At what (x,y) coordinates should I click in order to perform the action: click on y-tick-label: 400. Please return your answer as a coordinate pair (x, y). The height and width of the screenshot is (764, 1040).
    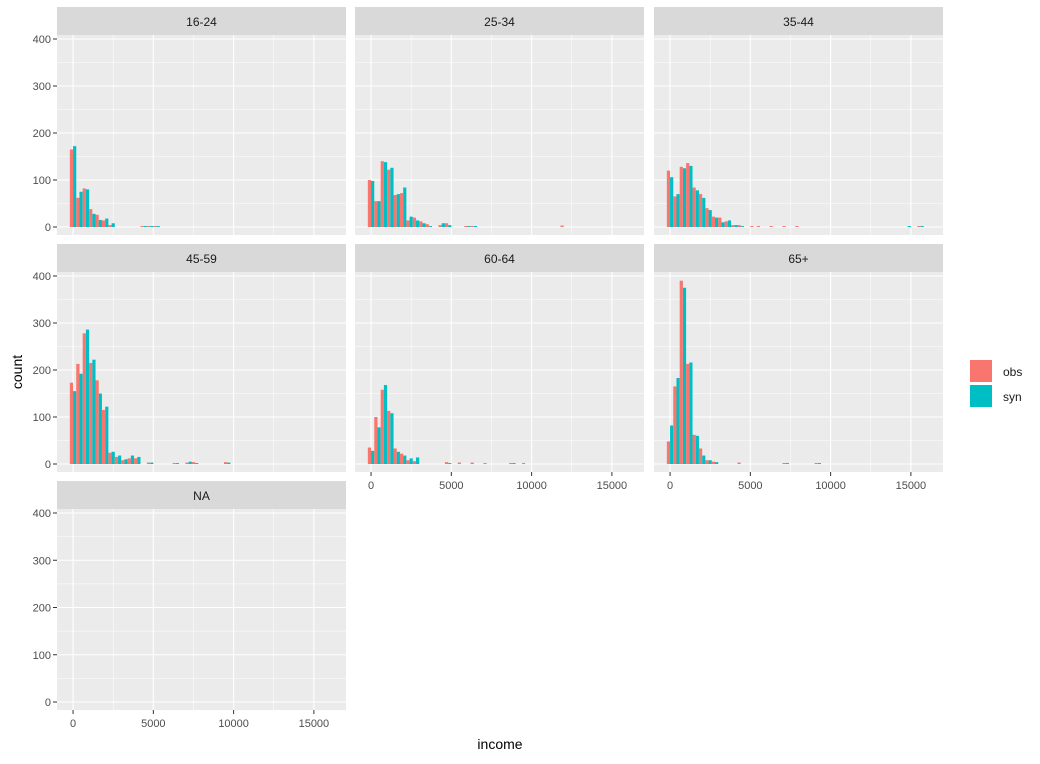
    Looking at the image, I should click on (42, 277).